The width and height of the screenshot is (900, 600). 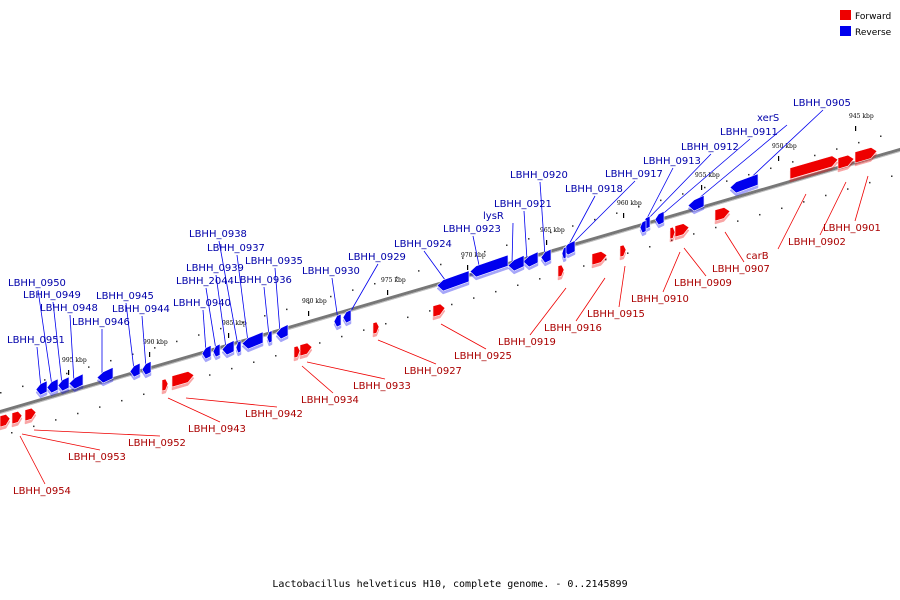 I want to click on leader-carb, so click(x=792, y=221).